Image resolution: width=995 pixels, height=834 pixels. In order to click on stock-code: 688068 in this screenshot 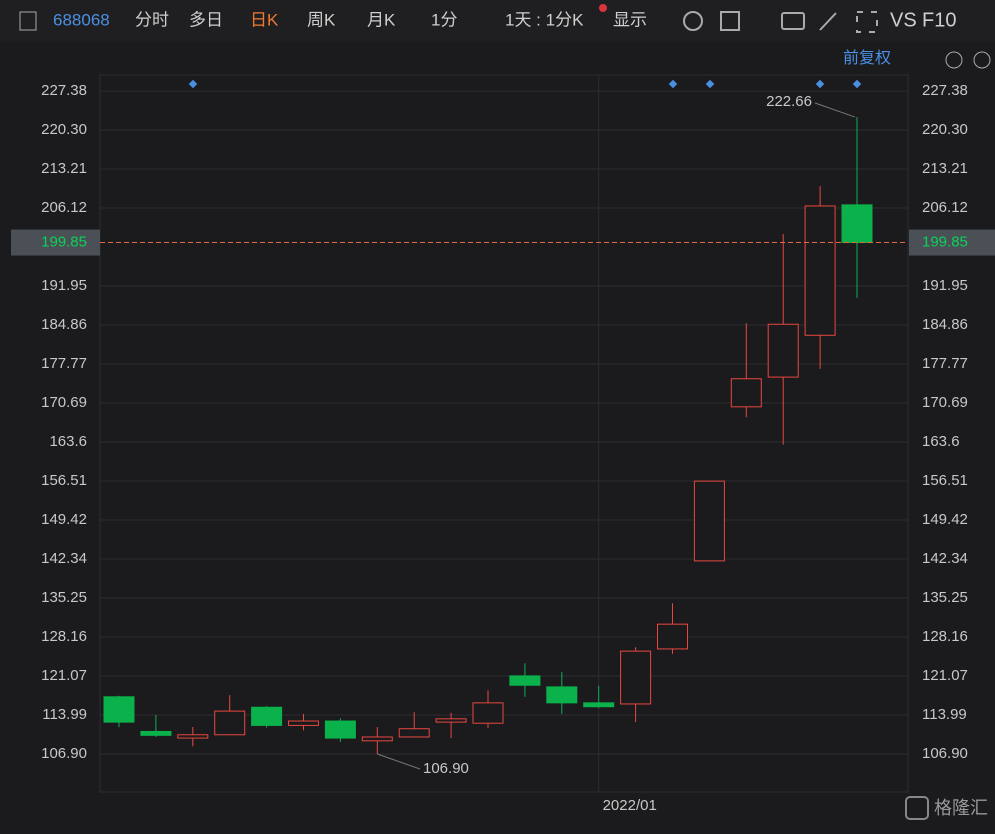, I will do `click(81, 19)`.